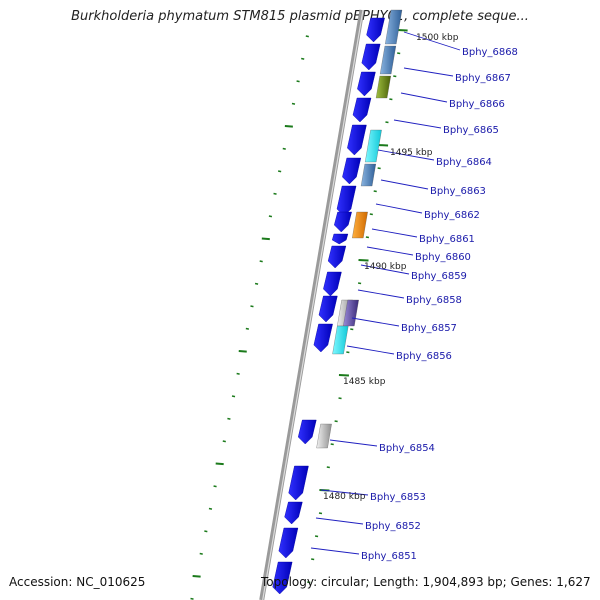 Image resolution: width=600 pixels, height=600 pixels. What do you see at coordinates (458, 191) in the screenshot?
I see `gene-label: Bphy_6863` at bounding box center [458, 191].